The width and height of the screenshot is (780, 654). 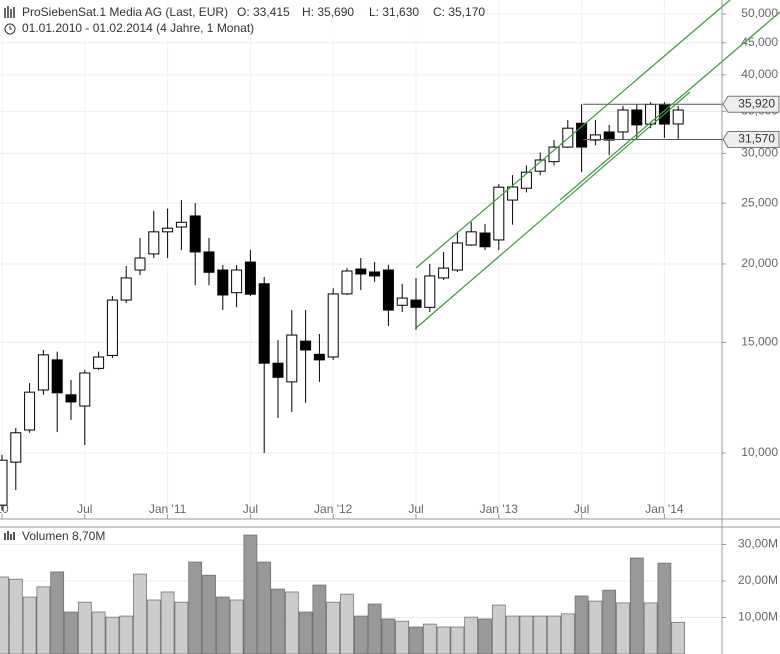 I want to click on volume-last: 8,70M, so click(x=88, y=536).